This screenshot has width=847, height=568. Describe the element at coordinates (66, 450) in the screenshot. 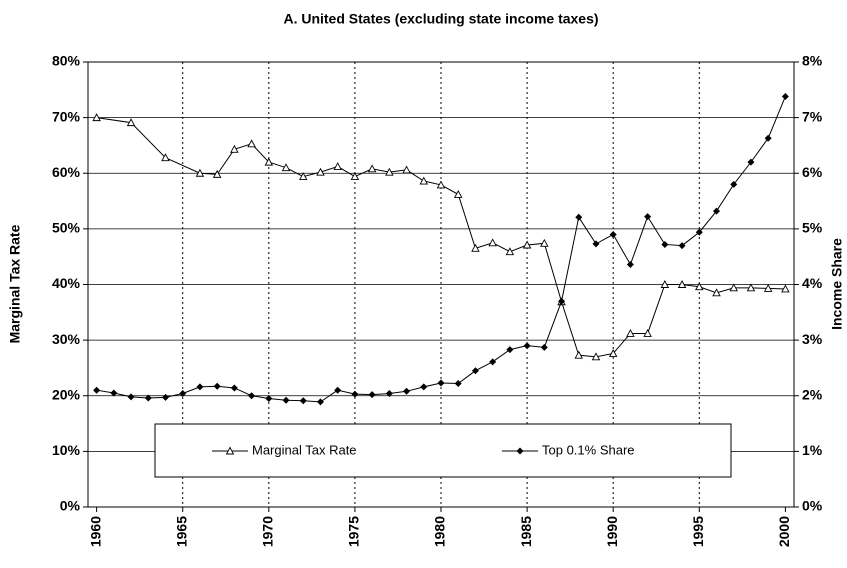

I see `y-tick-label: 10%` at that location.